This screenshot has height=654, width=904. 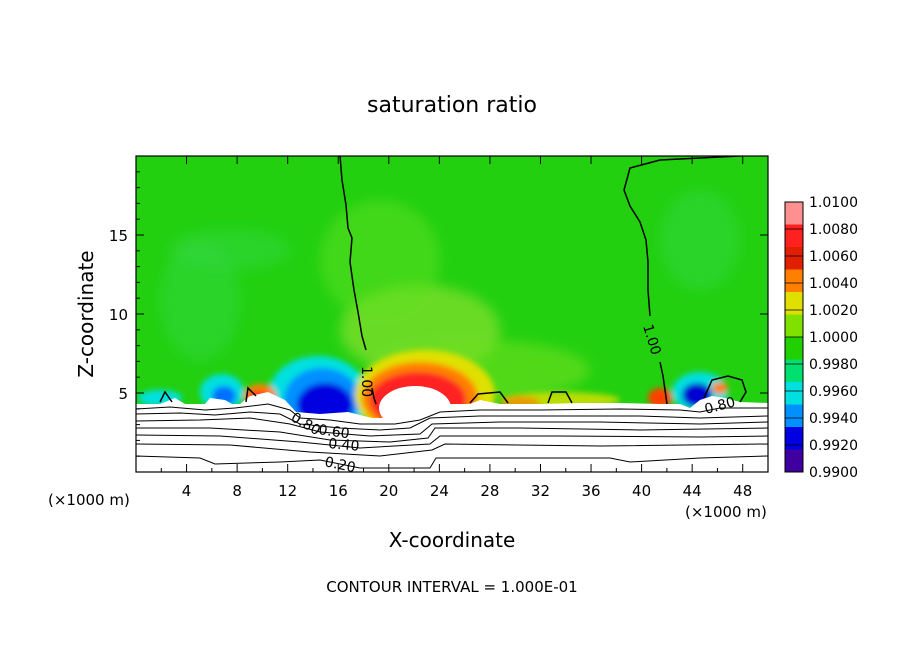 I want to click on contour-label: 1.00, so click(x=366, y=381).